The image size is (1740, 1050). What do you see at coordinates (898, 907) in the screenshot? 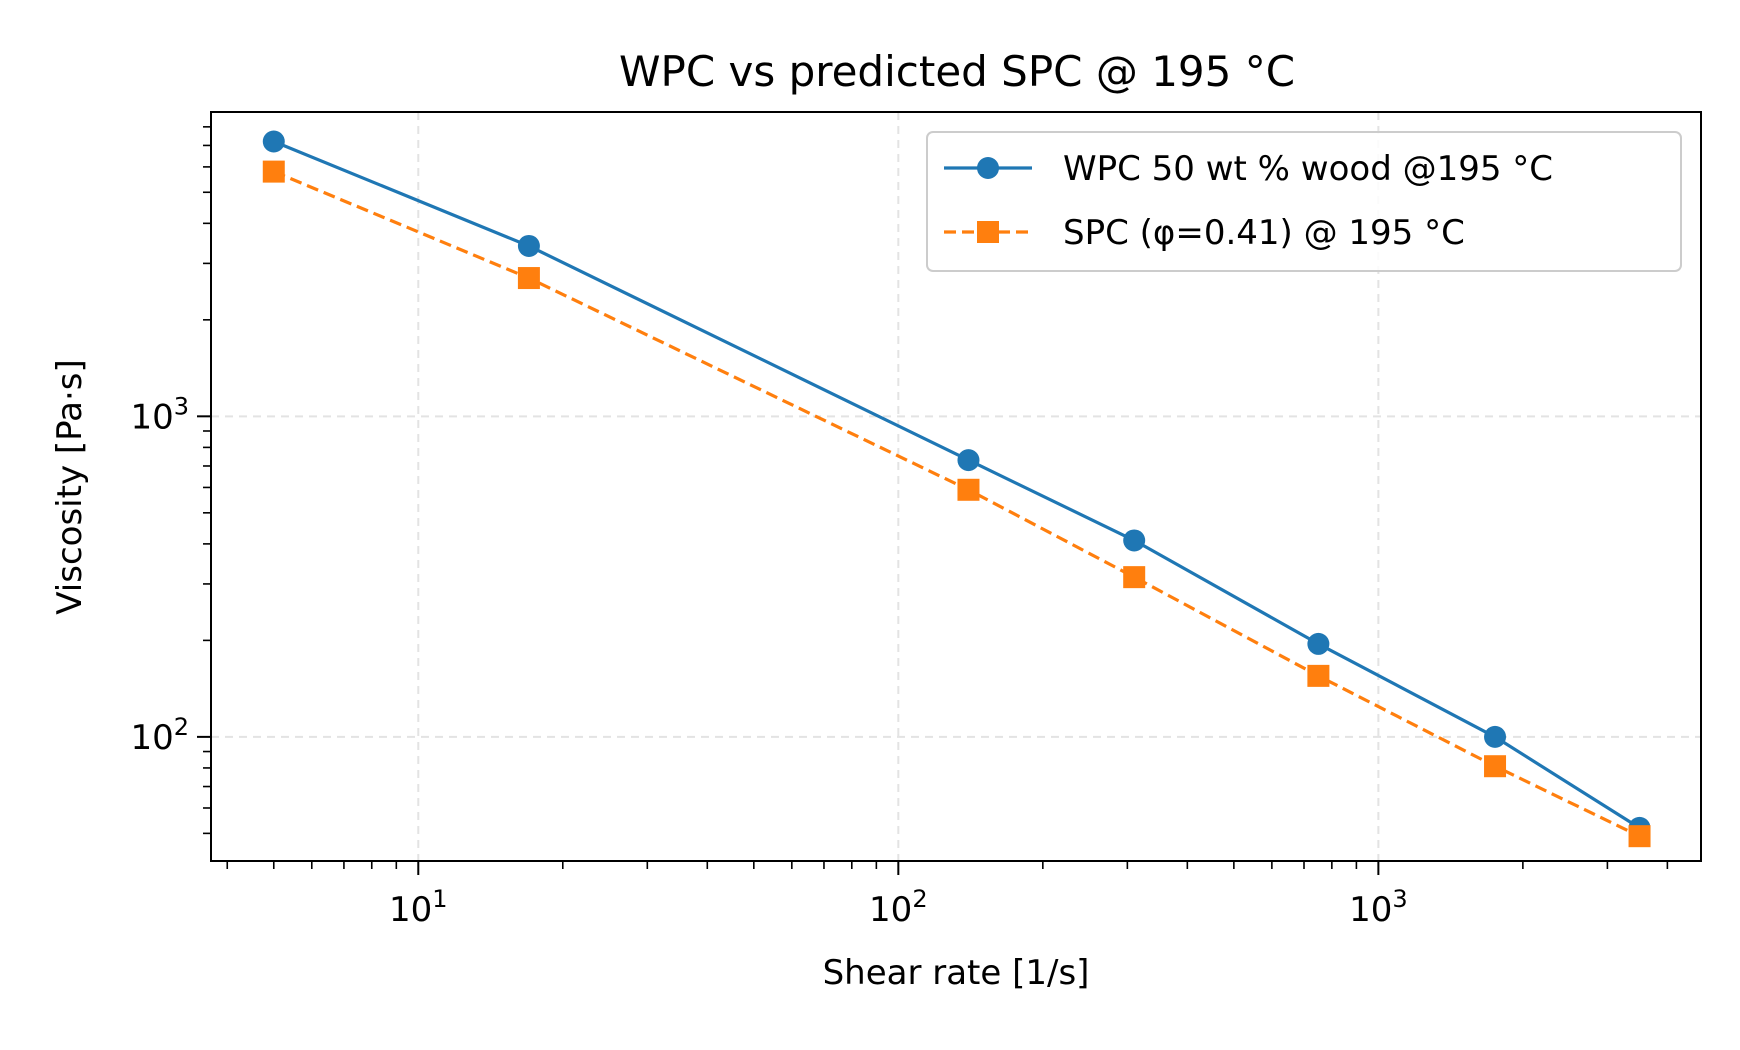
I see `x-tick-label: 10²` at bounding box center [898, 907].